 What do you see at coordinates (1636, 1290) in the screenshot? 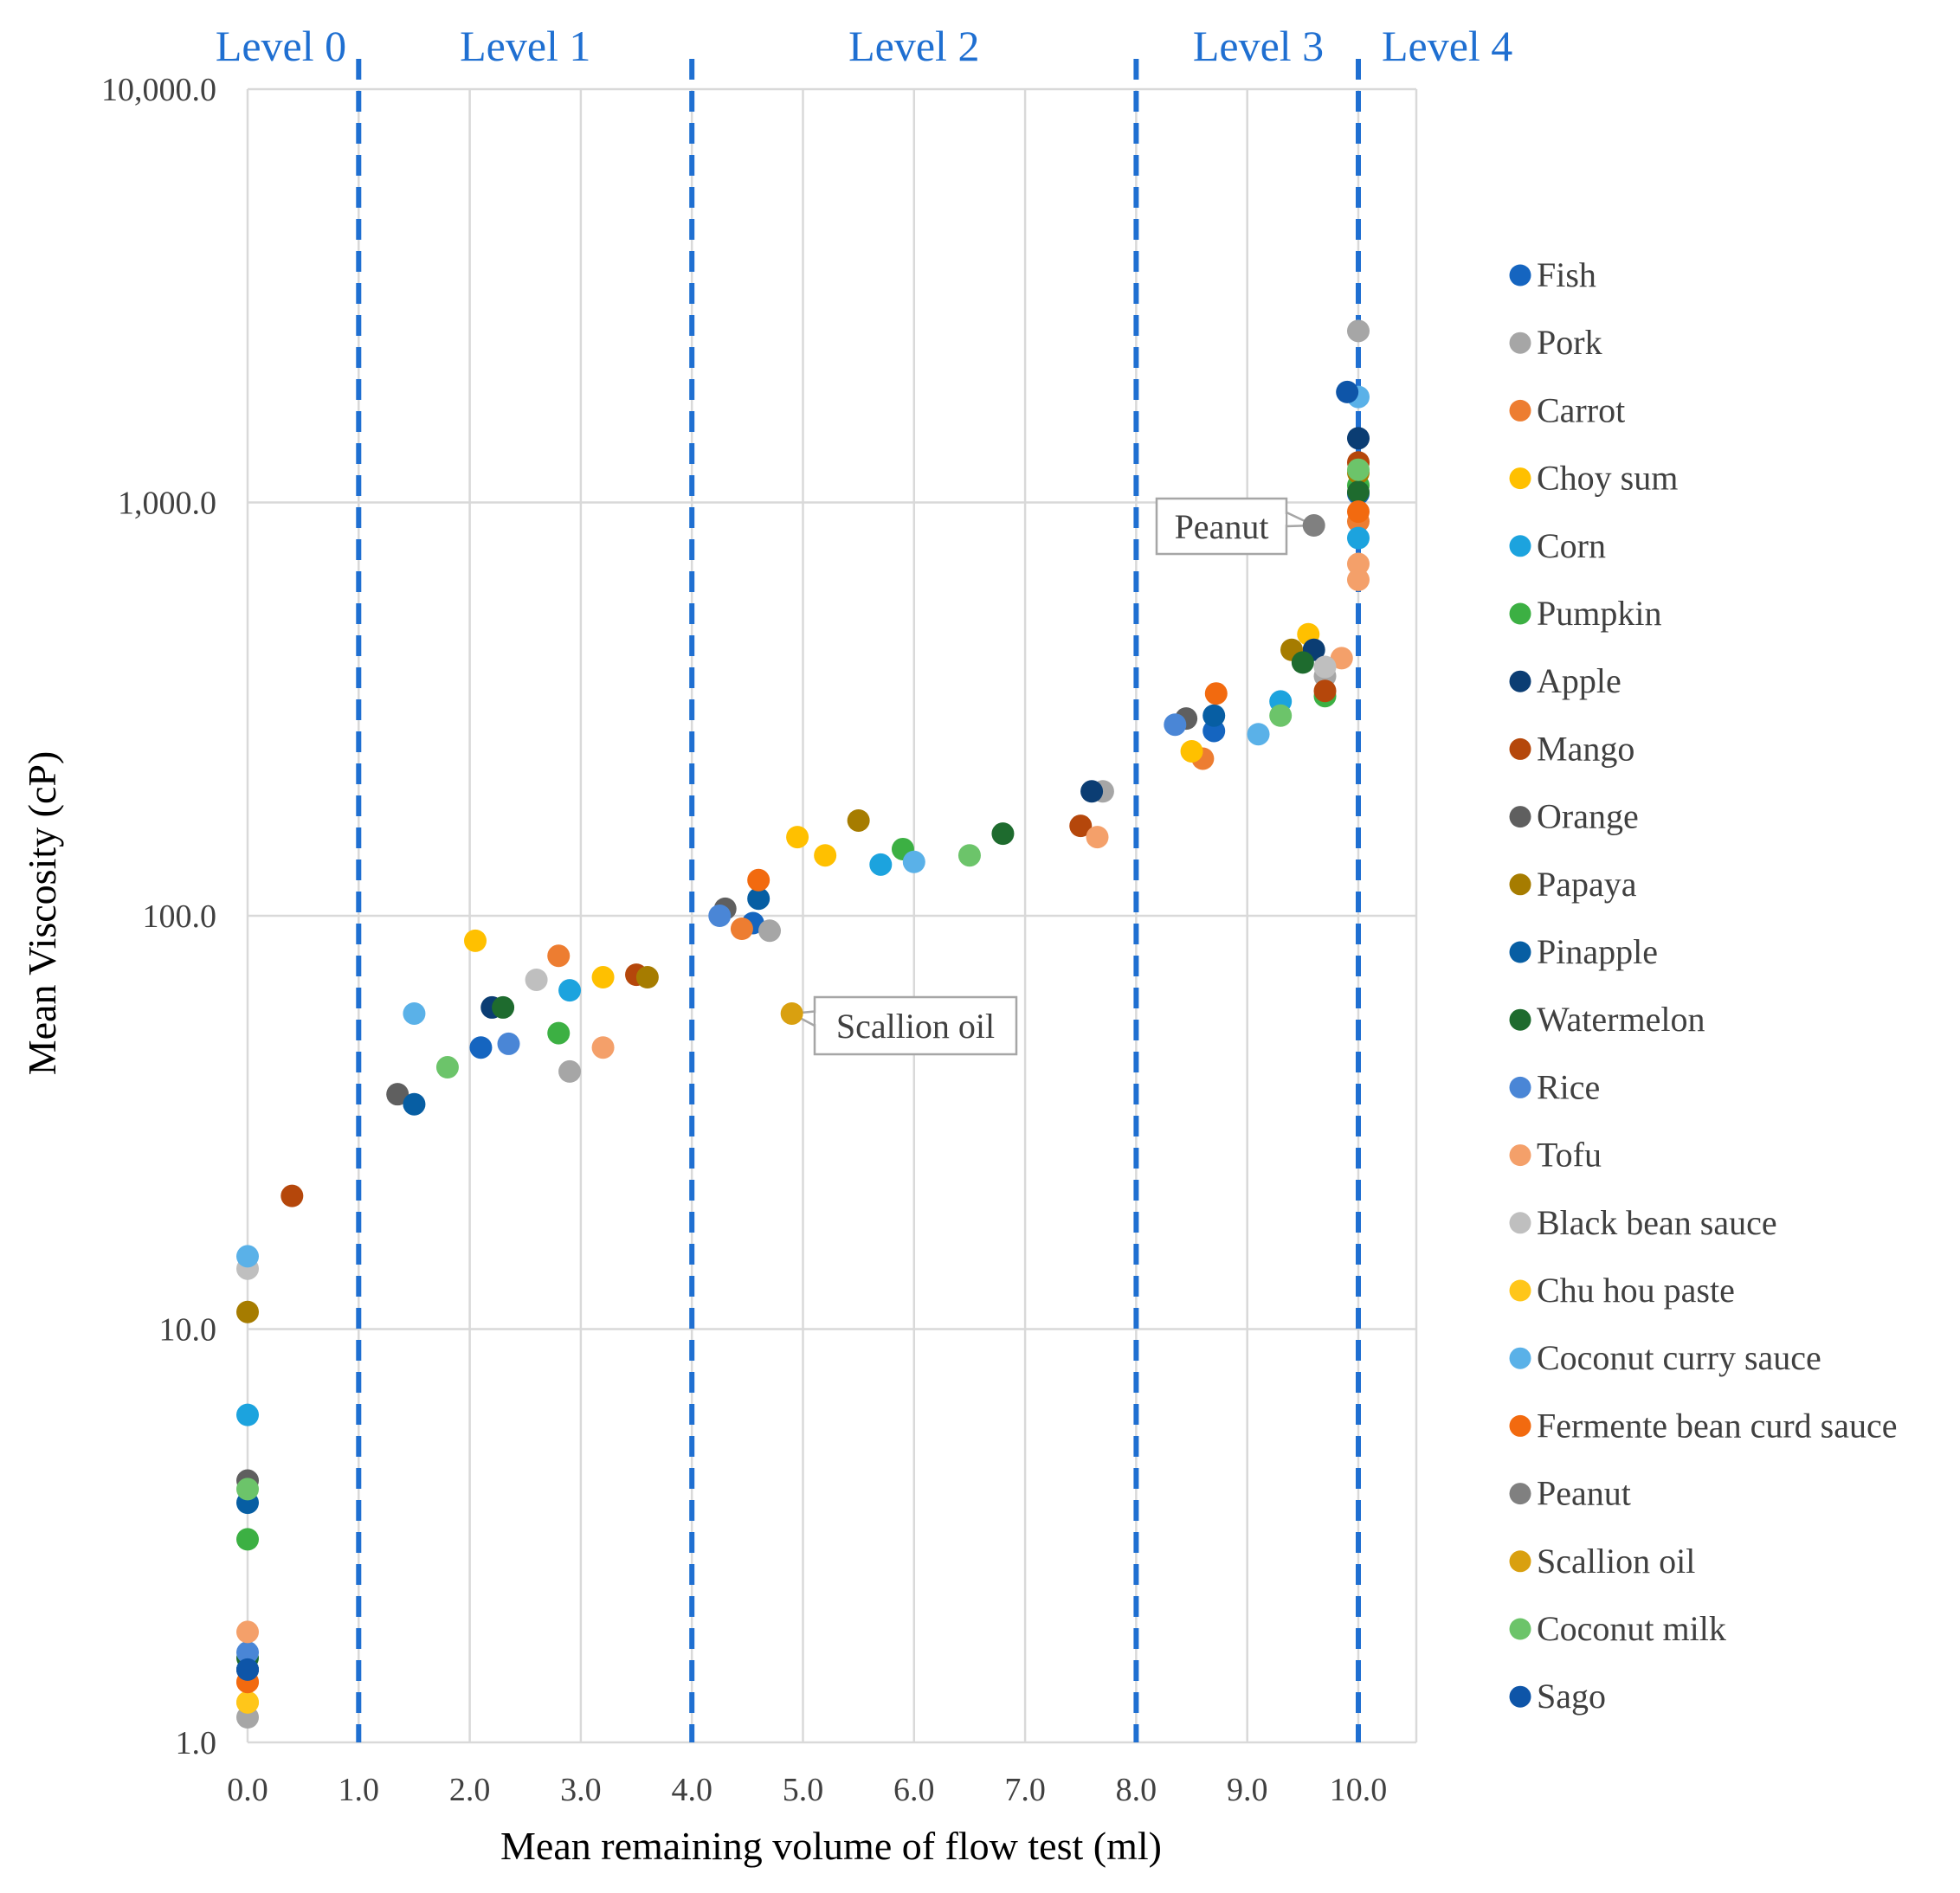
I see `legend-label: Chu hou paste` at bounding box center [1636, 1290].